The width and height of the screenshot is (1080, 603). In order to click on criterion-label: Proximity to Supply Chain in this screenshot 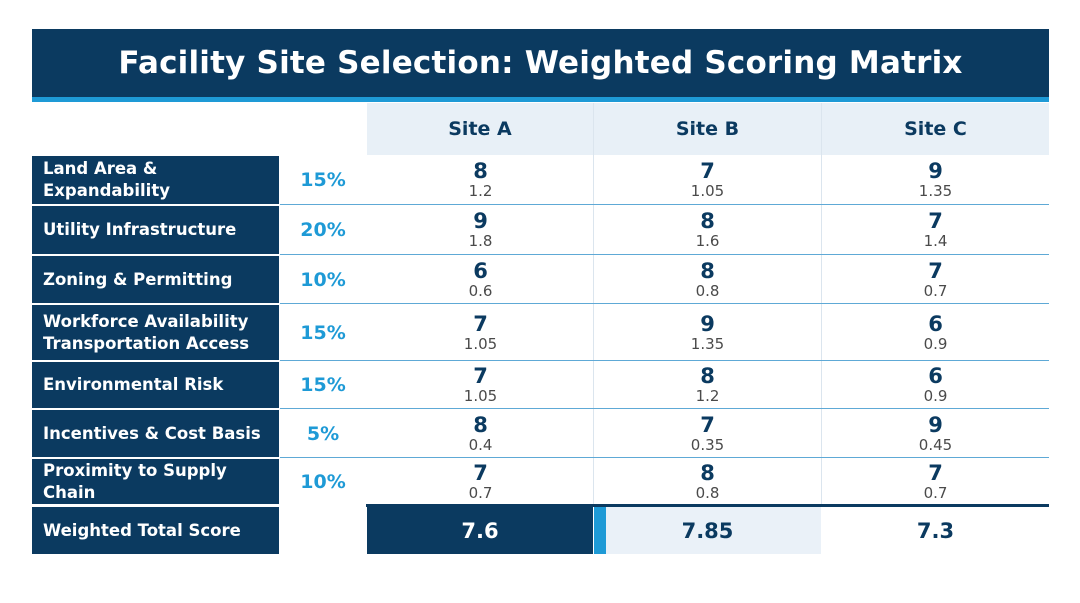, I will do `click(155, 481)`.